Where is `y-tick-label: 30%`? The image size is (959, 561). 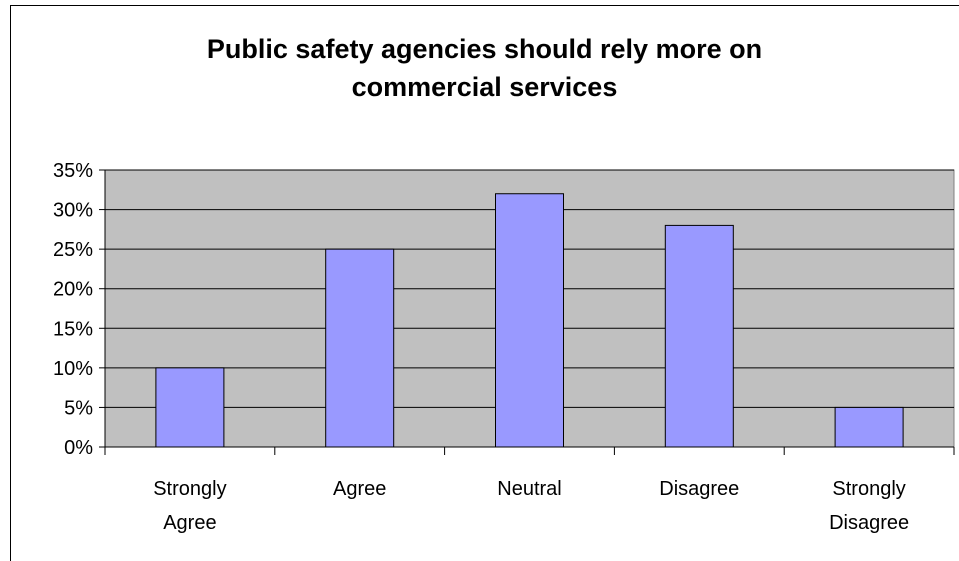 y-tick-label: 30% is located at coordinates (73, 211).